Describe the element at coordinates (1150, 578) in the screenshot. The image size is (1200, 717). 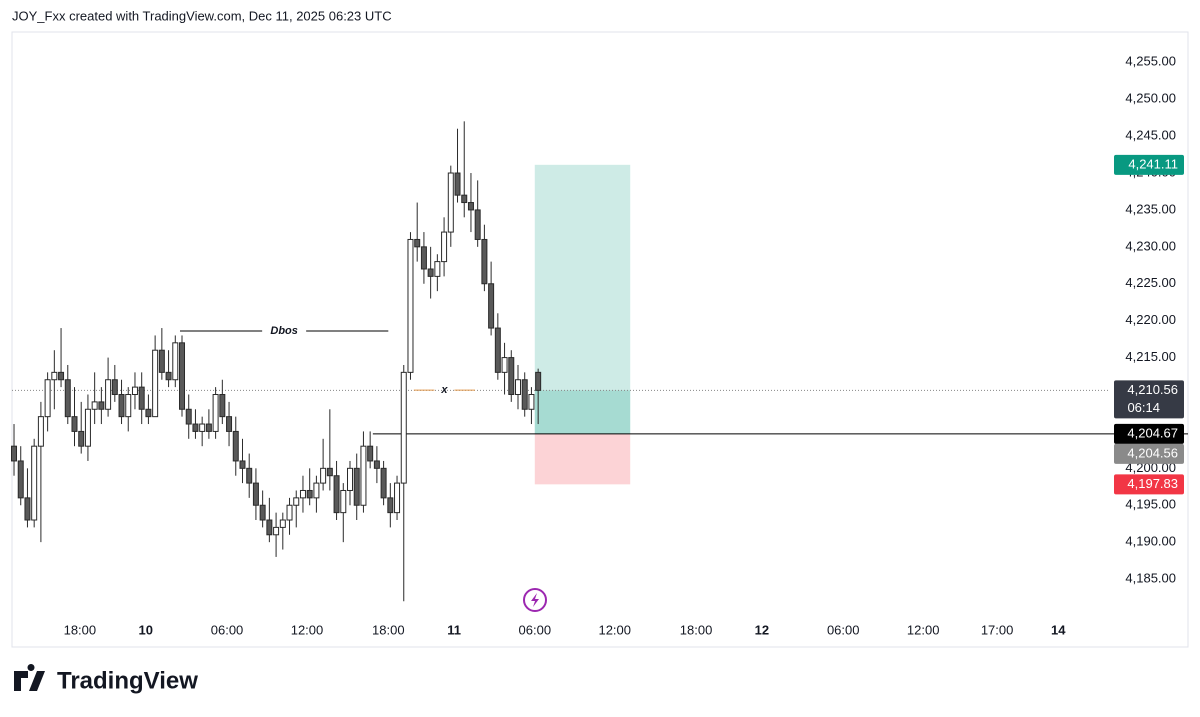
I see `y-tick-label: 4,185.00` at that location.